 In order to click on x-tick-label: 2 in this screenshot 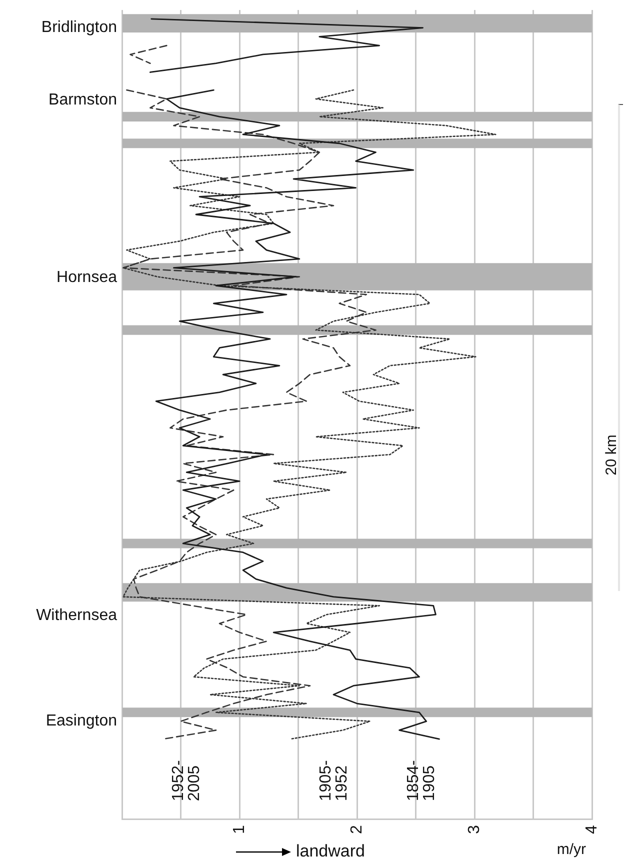, I will do `click(357, 829)`.